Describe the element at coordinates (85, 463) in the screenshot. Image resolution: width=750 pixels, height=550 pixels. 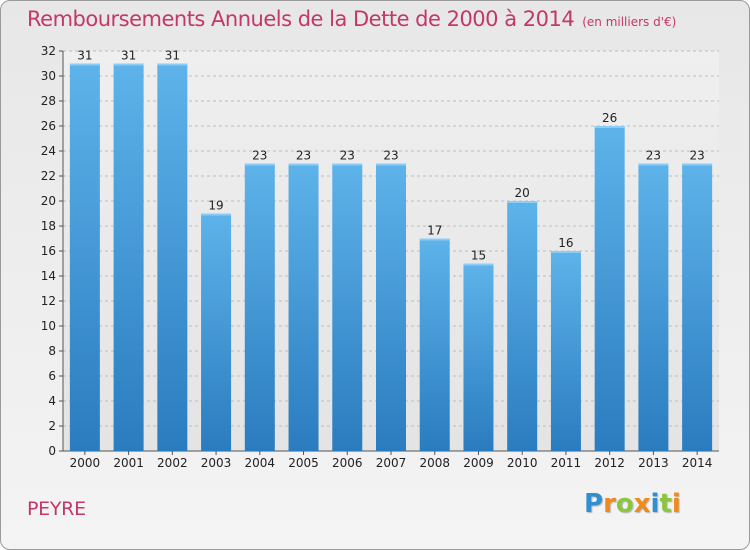
I see `x-tick-label: 2000` at that location.